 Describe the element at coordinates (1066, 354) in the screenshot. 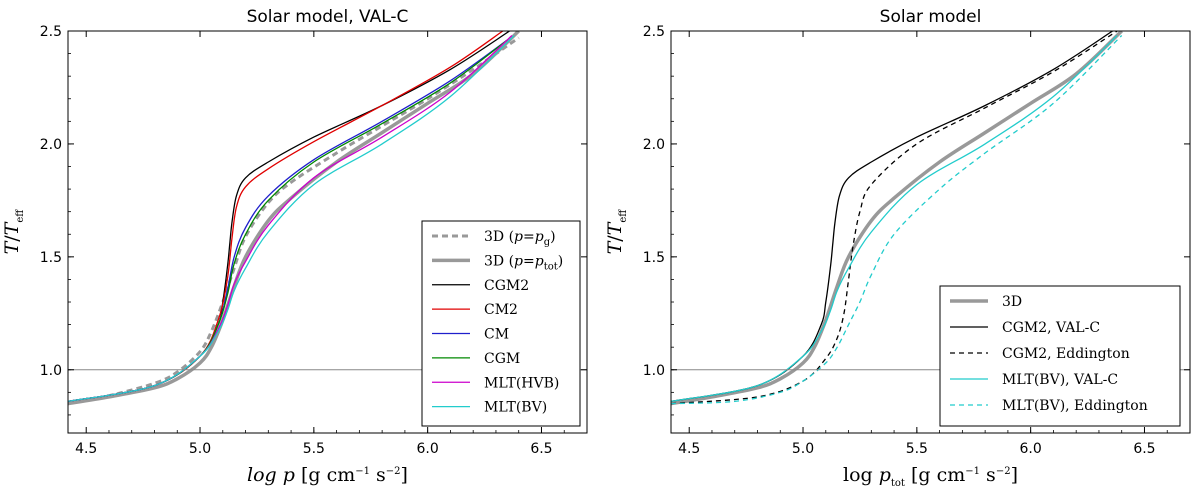

I see `legend-label: CGM2, Eddington` at that location.